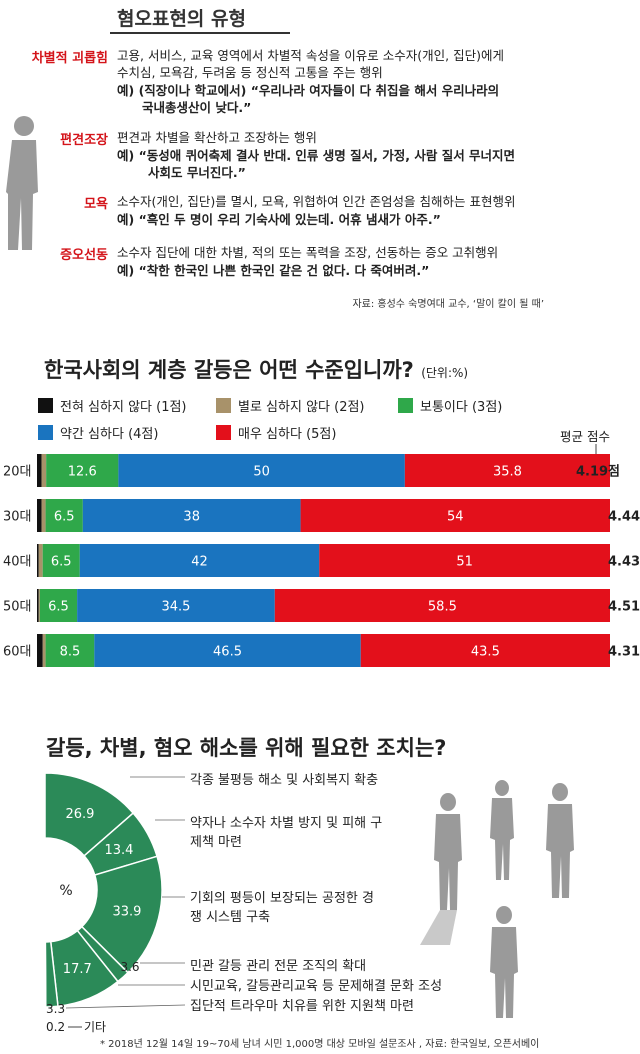 The image size is (640, 1054). Describe the element at coordinates (284, 780) in the screenshot. I see `option-label: 각종 불평등 해소 및 사회복지 확충` at that location.